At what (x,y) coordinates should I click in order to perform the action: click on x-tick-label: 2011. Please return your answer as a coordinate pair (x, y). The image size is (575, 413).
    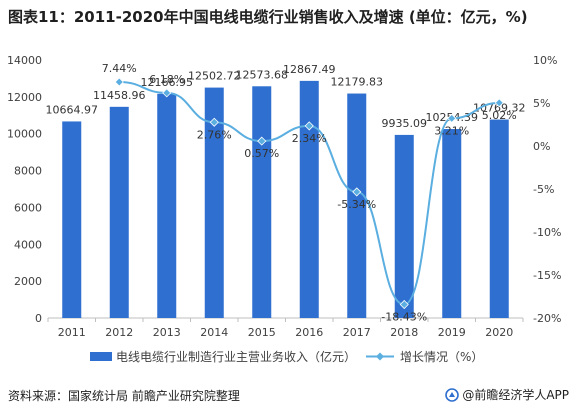
    Looking at the image, I should click on (72, 332).